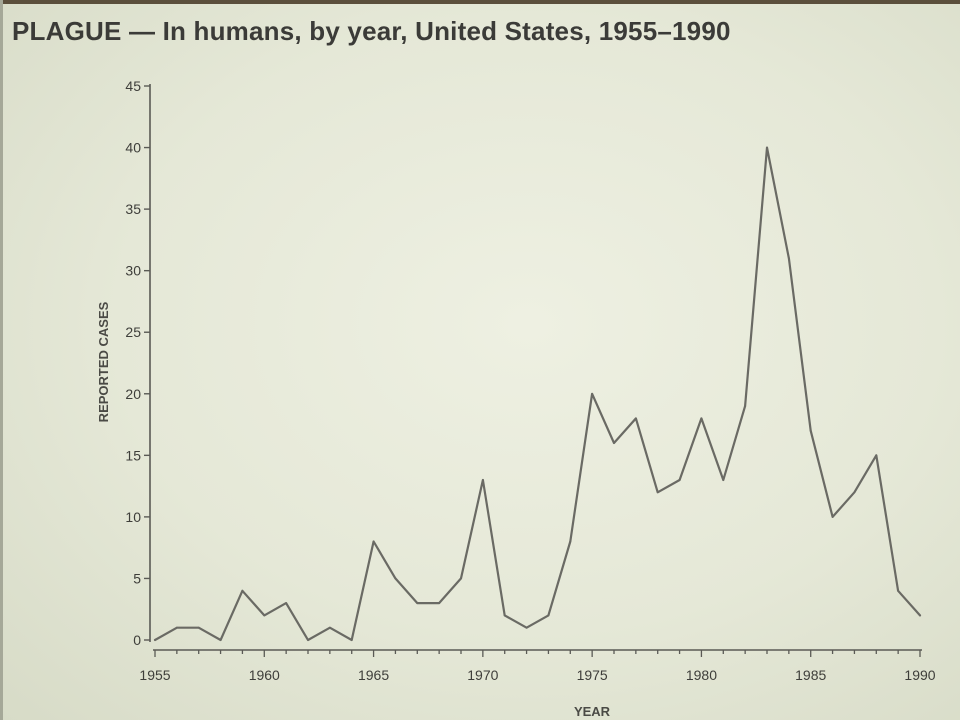 This screenshot has height=720, width=960. I want to click on y-tick-label: 0, so click(137, 640).